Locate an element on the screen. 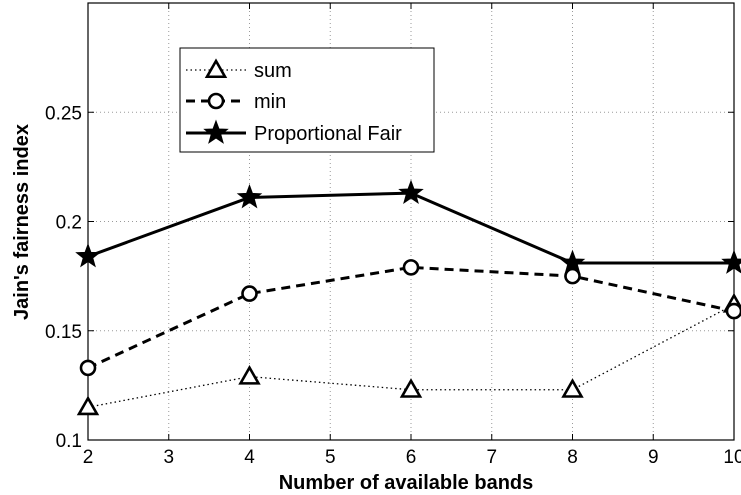 This screenshot has width=741, height=495. legend-label: Proportional Fair is located at coordinates (328, 134).